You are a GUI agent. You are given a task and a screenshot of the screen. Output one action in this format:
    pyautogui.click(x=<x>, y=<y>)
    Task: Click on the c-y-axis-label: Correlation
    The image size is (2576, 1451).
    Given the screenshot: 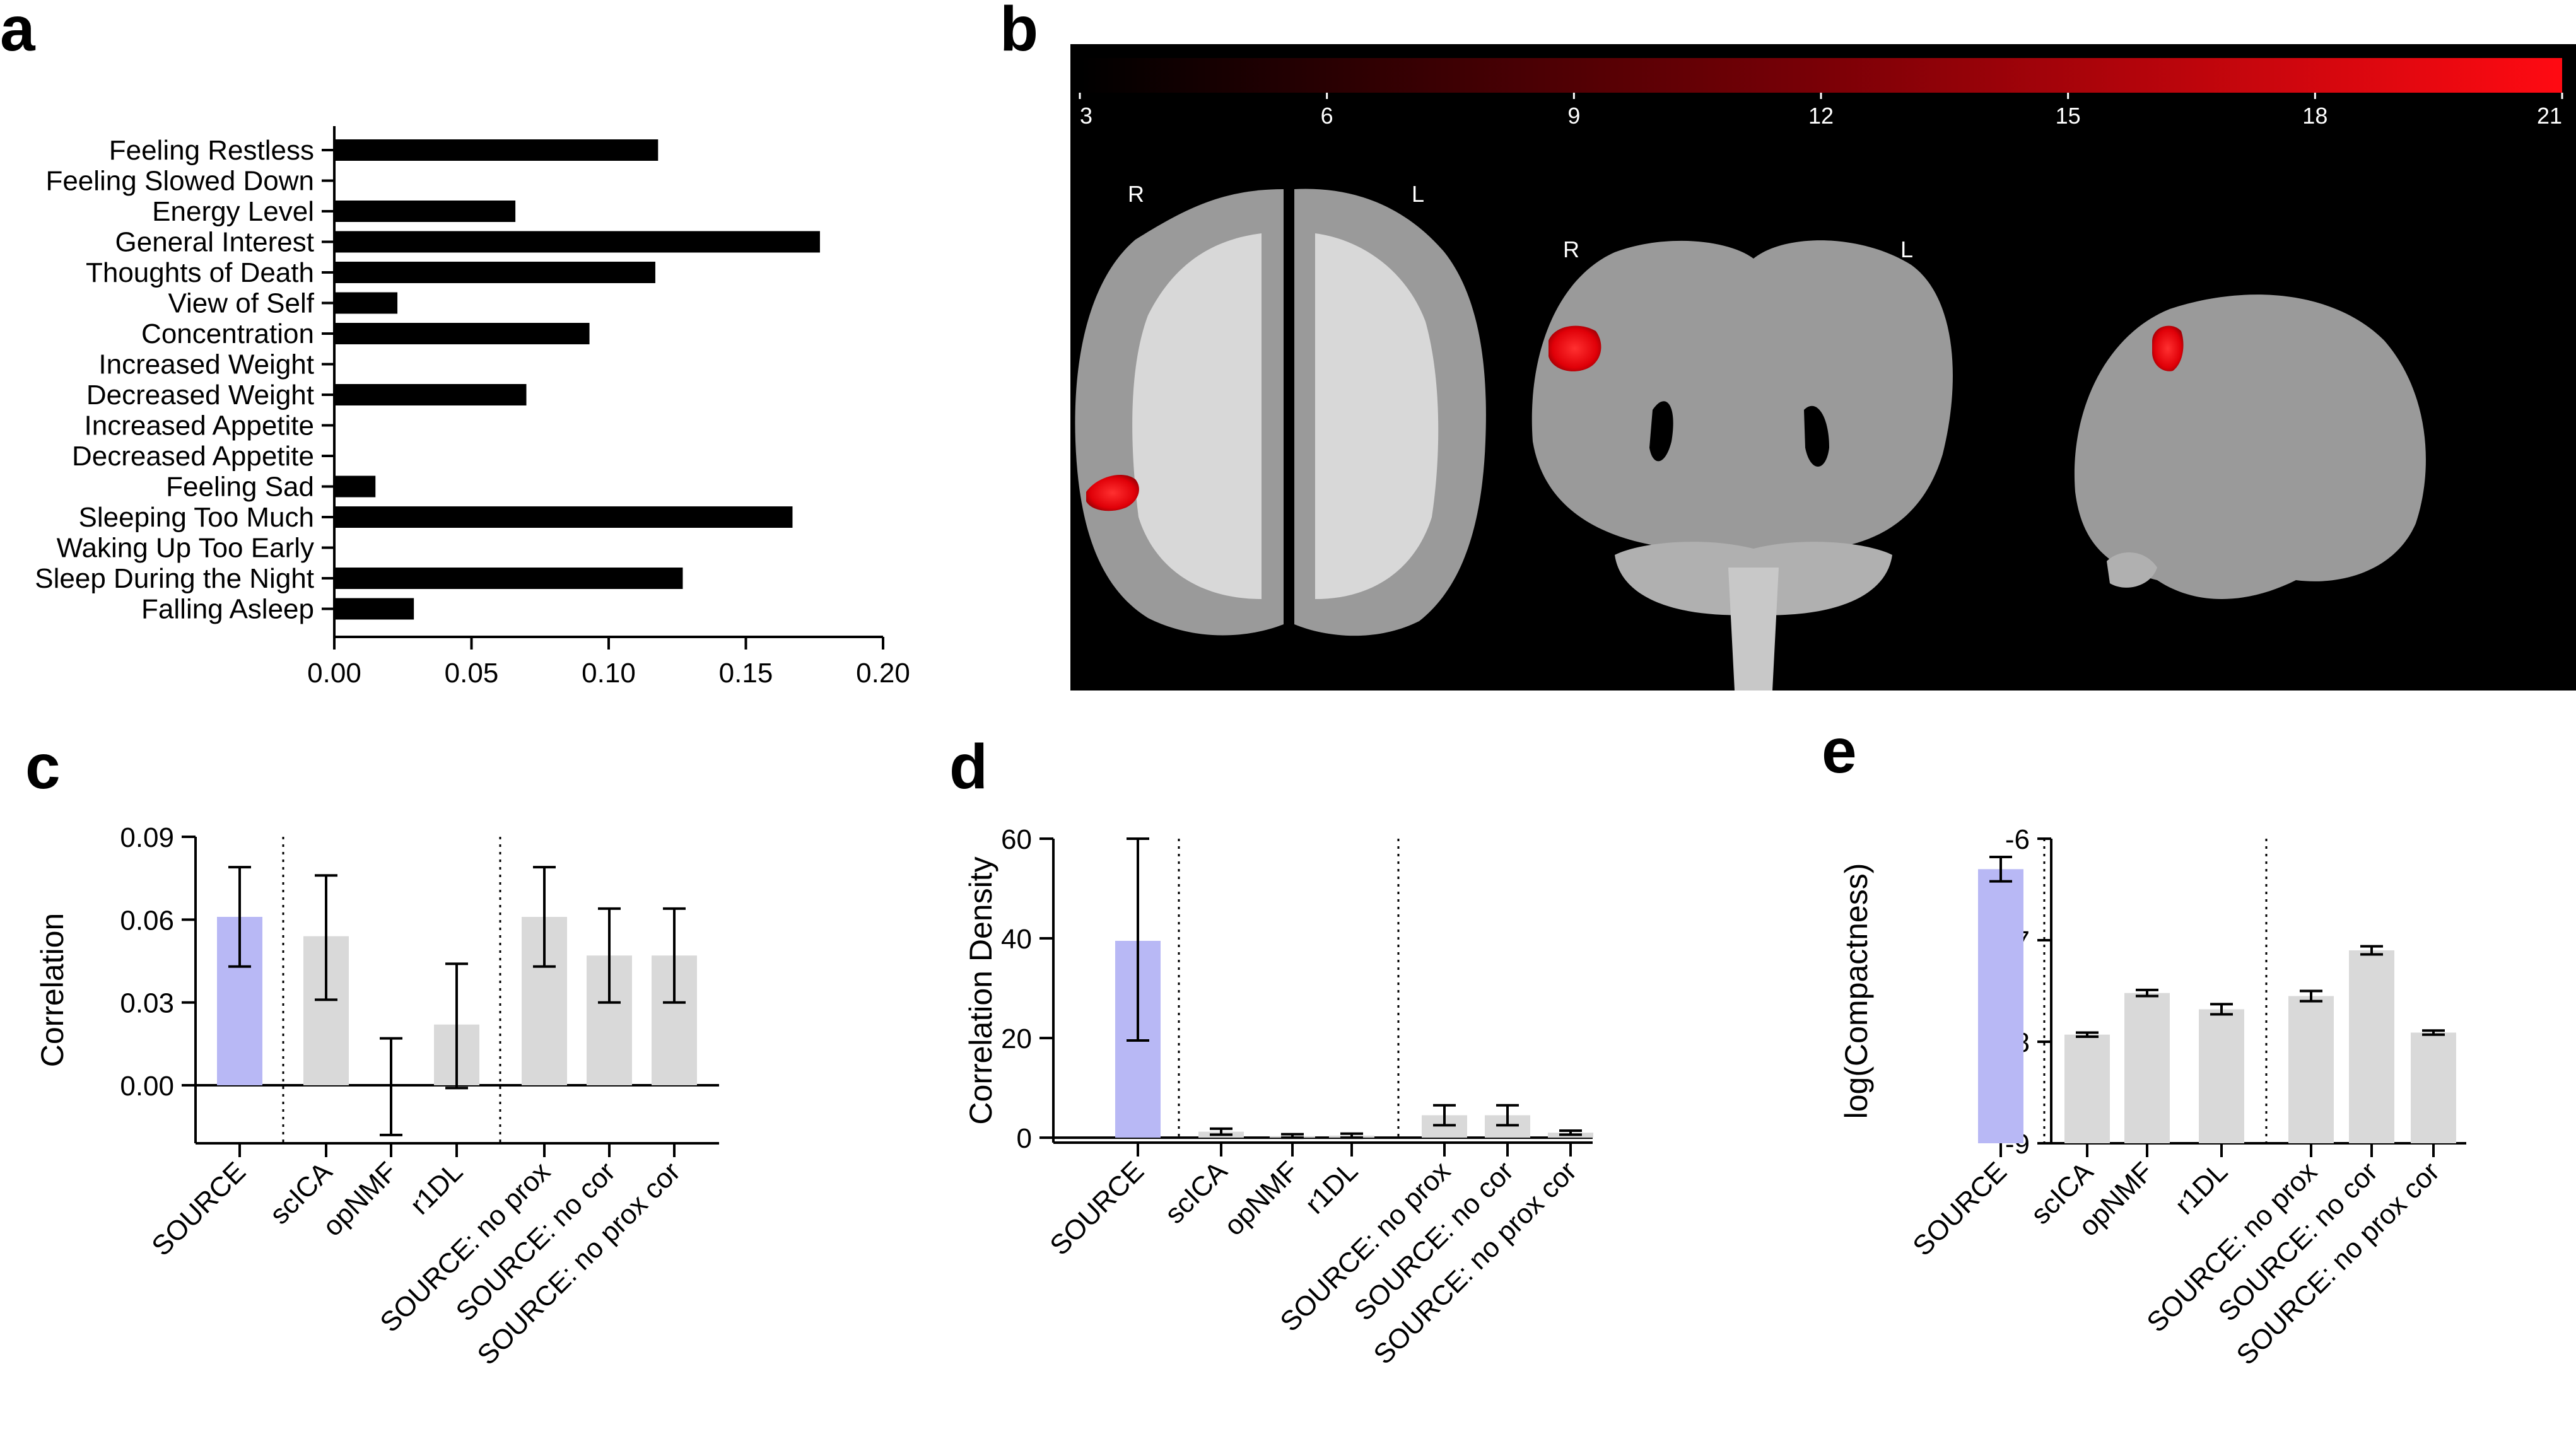 What is the action you would take?
    pyautogui.click(x=52, y=990)
    